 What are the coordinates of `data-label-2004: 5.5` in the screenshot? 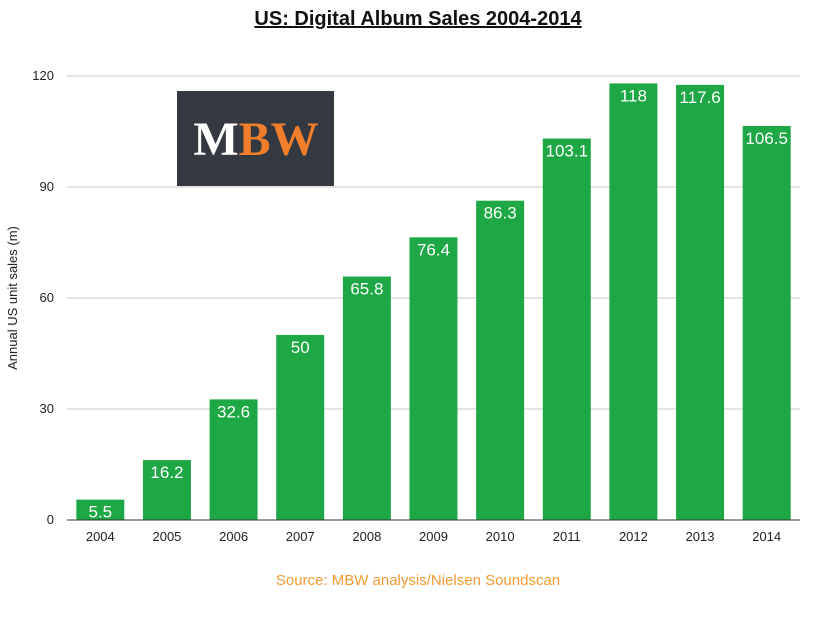 It's located at (100, 512).